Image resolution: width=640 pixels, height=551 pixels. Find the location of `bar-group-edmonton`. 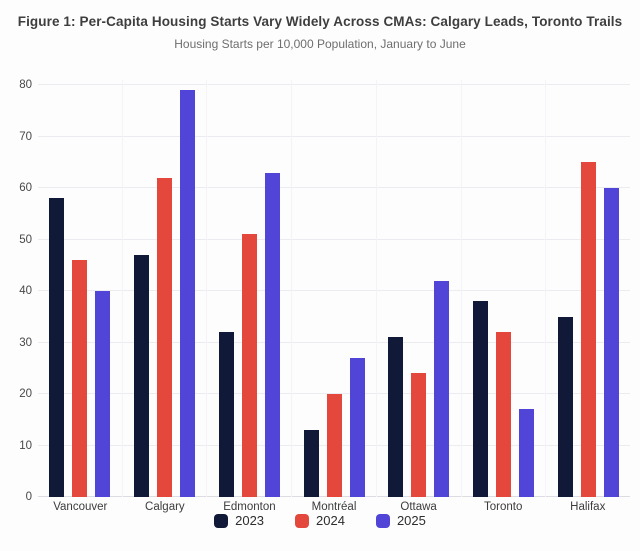

bar-group-edmonton is located at coordinates (248, 288).